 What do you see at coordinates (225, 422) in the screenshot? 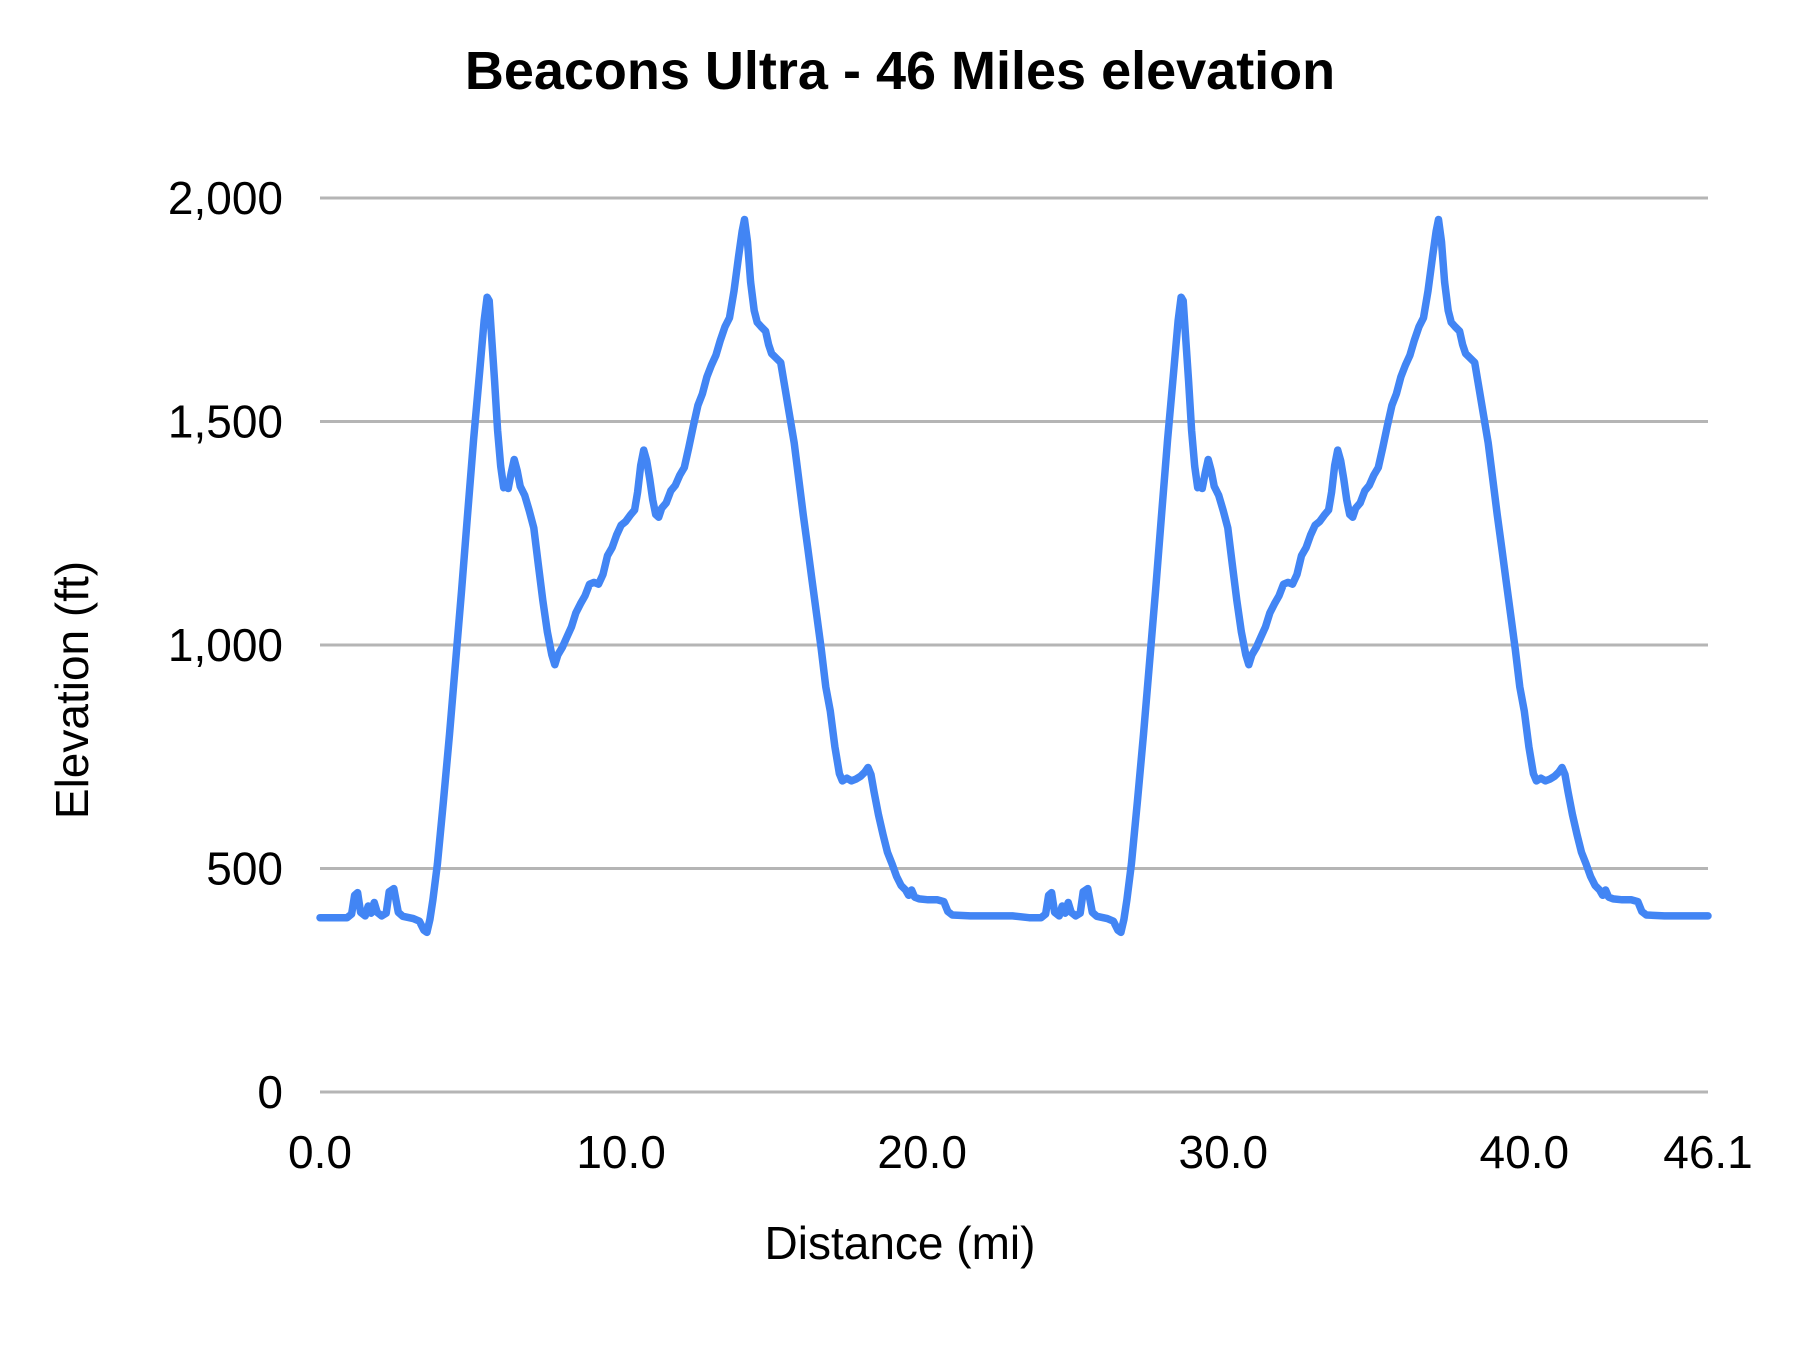
I see `y-tick-label: 1,500` at bounding box center [225, 422].